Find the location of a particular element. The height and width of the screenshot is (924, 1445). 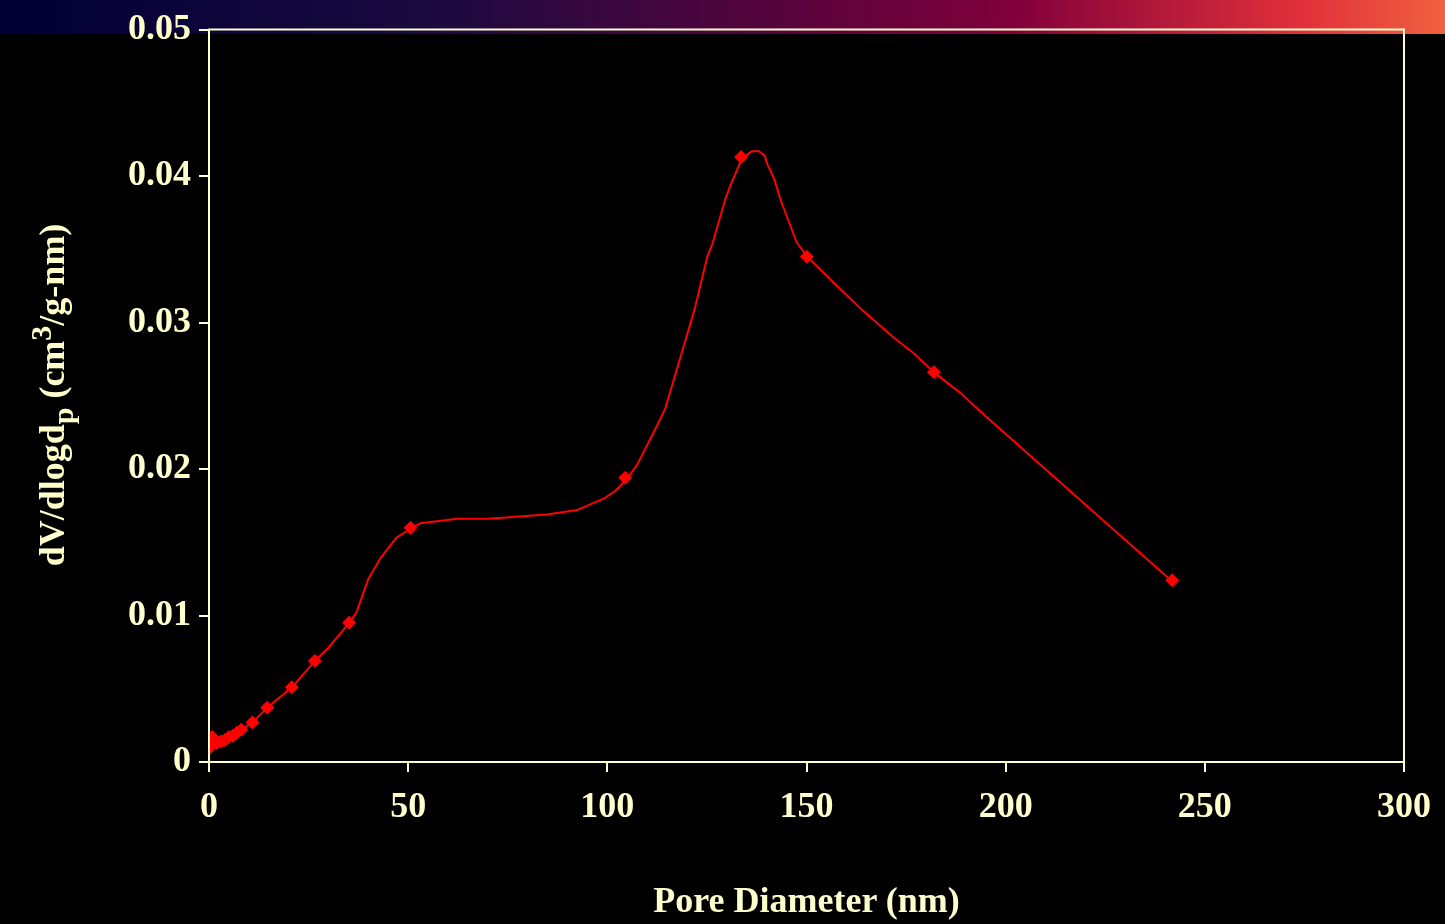

x-tick-label: 300 is located at coordinates (1404, 804).